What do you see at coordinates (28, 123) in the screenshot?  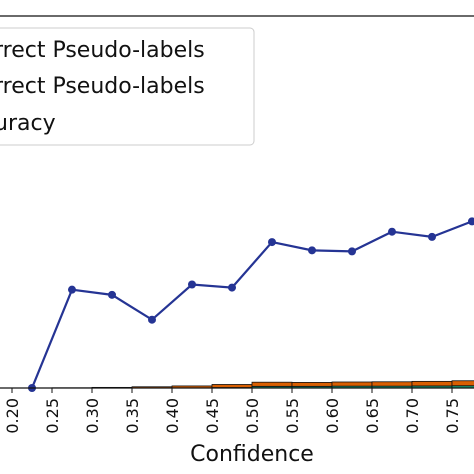 I see `legend-entry-3: uracy` at bounding box center [28, 123].